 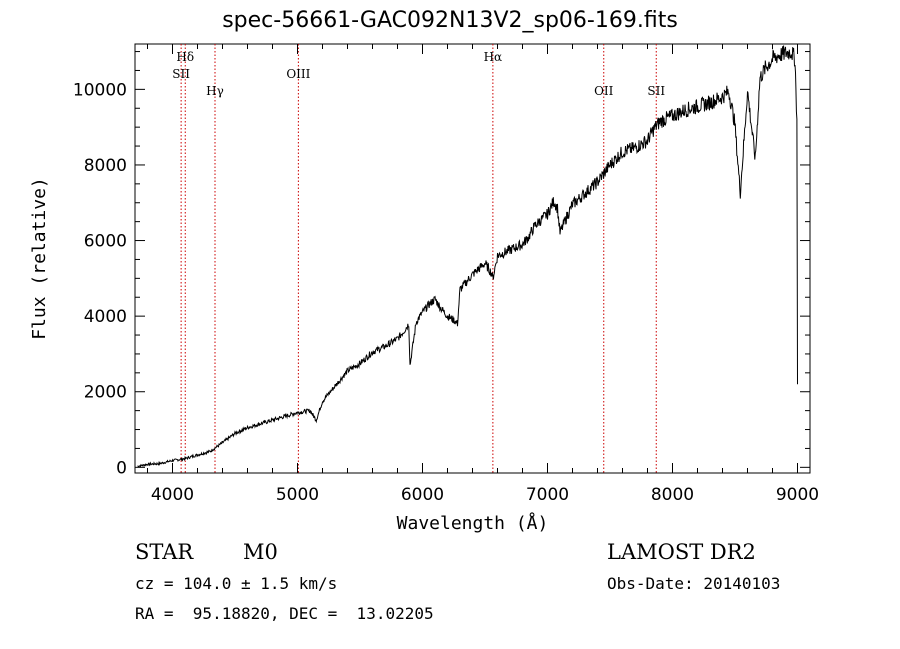 I want to click on obs-date-text: Obs-Date: 20140103, so click(x=694, y=583).